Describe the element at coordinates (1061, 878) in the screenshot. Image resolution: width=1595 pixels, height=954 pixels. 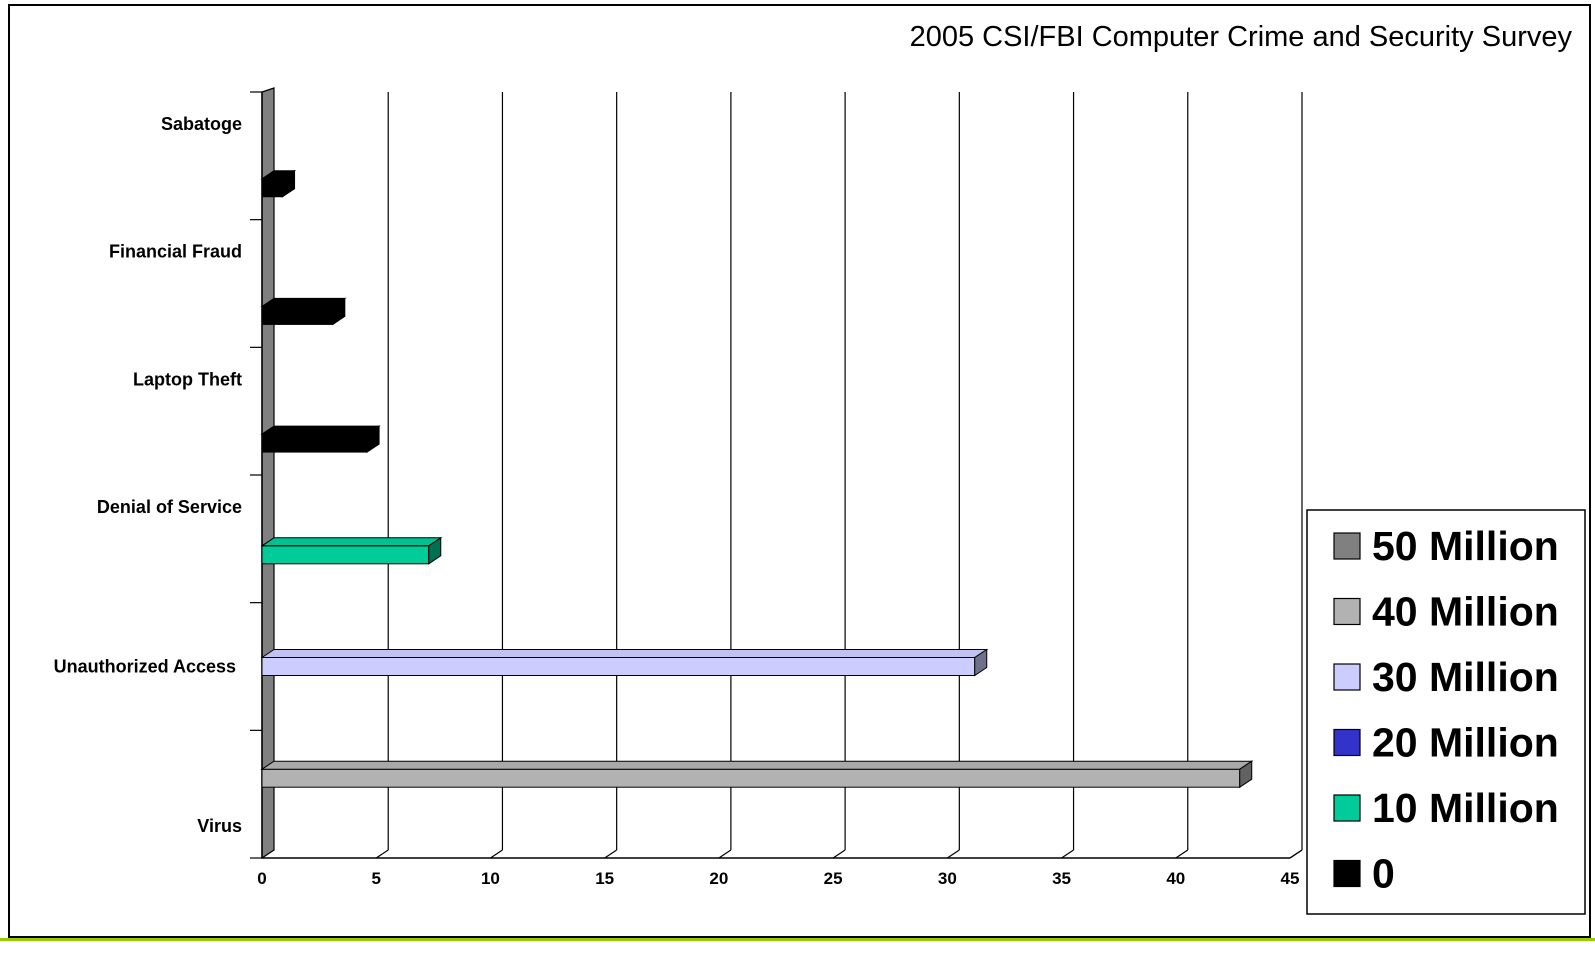
I see `x-tick-label: 35` at that location.